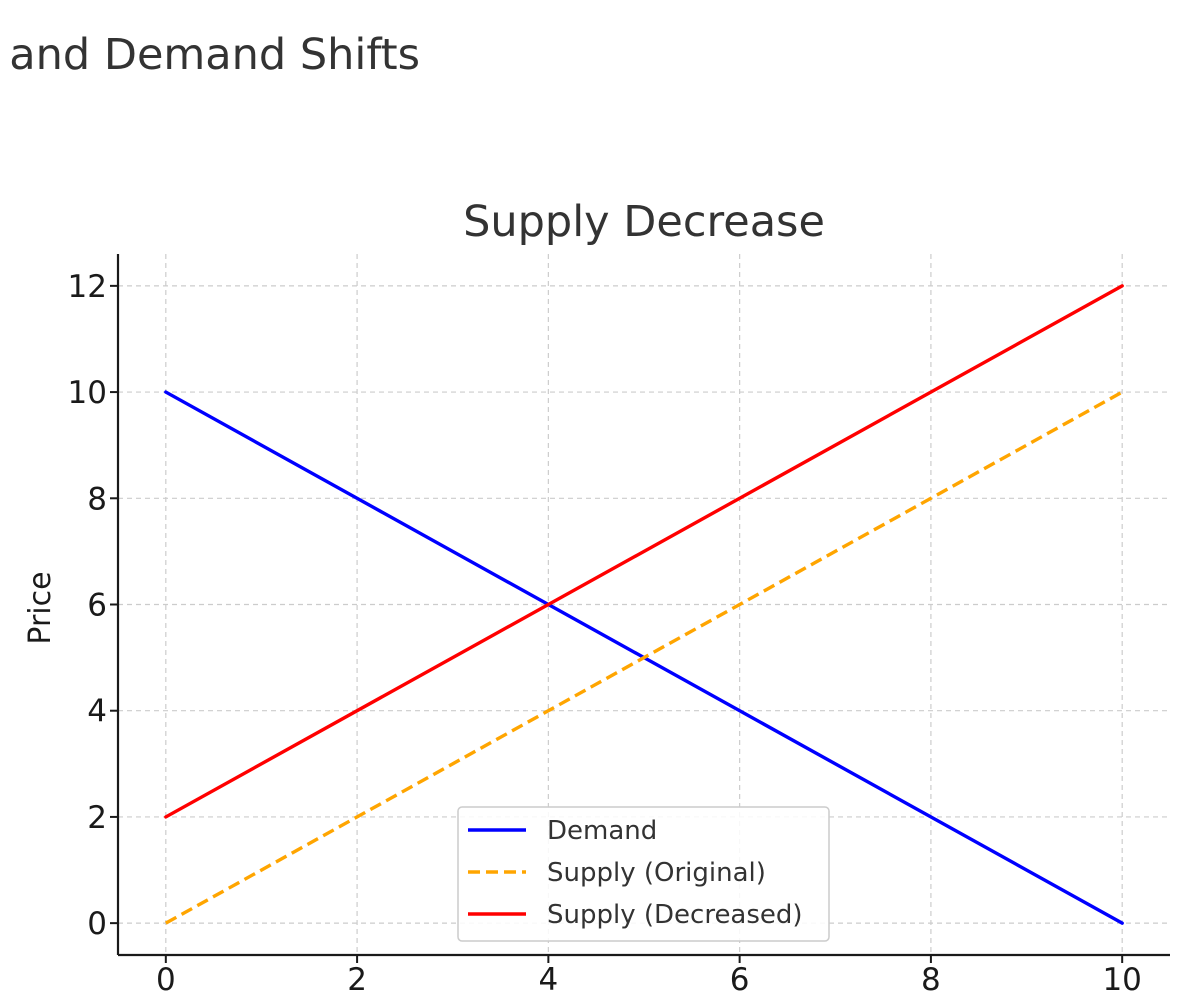  I want to click on legend-frame, so click(643, 874).